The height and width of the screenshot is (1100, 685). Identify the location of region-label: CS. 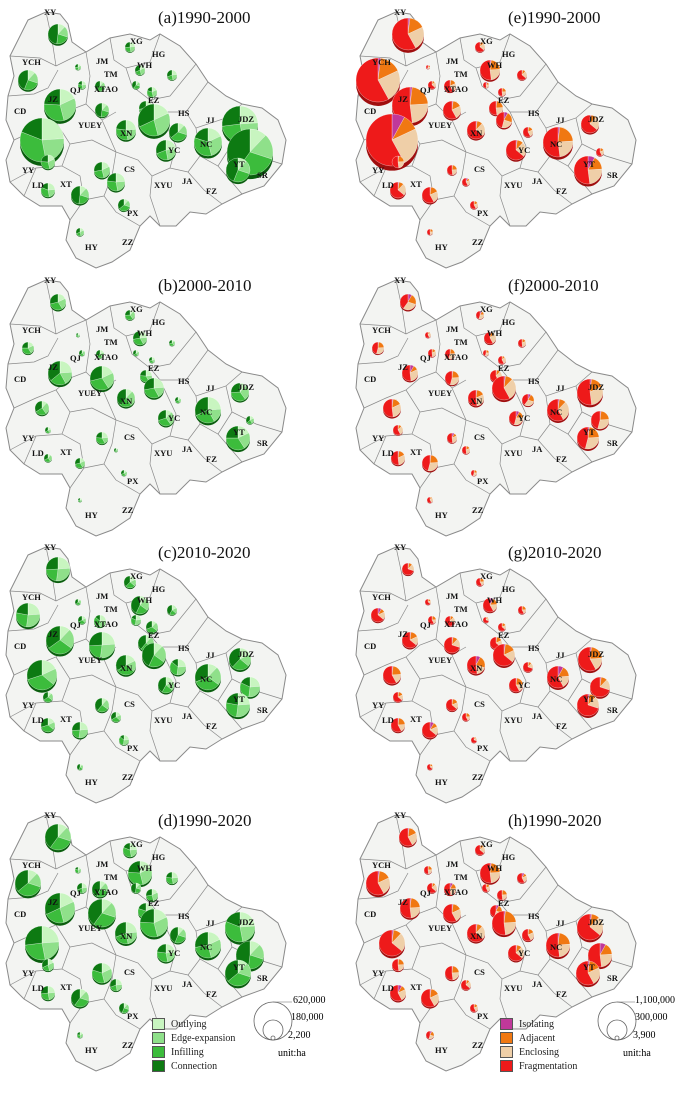
(479, 437).